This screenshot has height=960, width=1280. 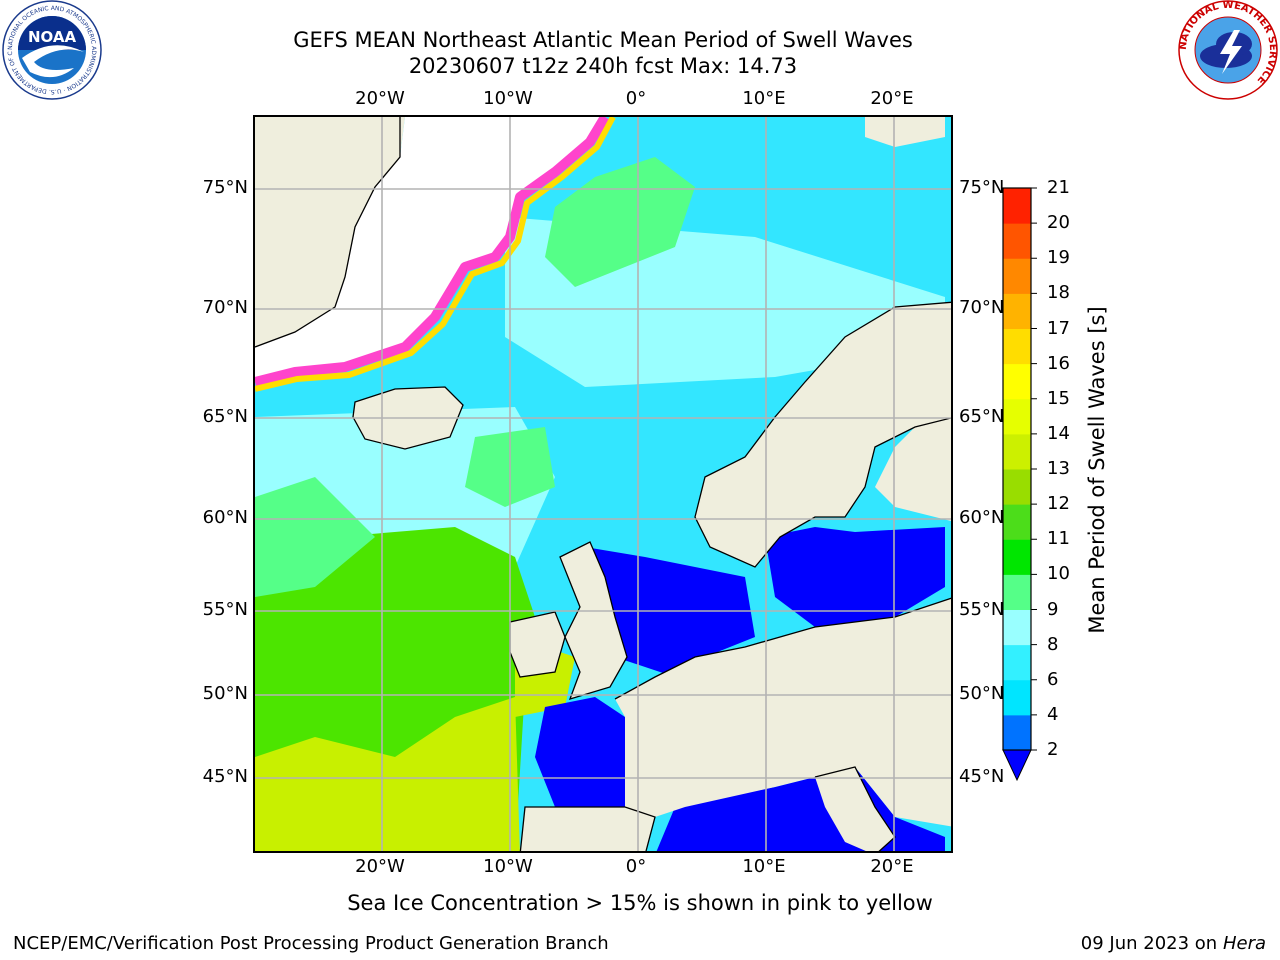 What do you see at coordinates (1058, 574) in the screenshot?
I see `colorbar-tick-label-10: 10` at bounding box center [1058, 574].